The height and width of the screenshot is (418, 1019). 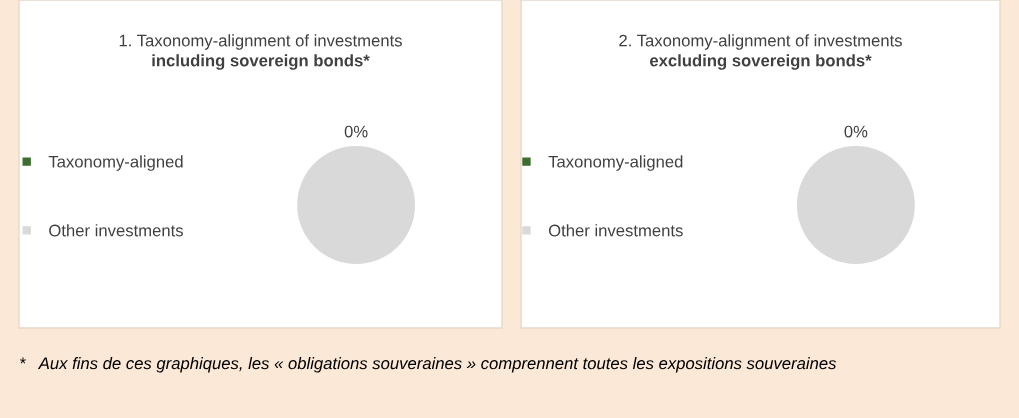 What do you see at coordinates (761, 62) in the screenshot?
I see `chart-subtitle: excluding sovereign bonds*` at bounding box center [761, 62].